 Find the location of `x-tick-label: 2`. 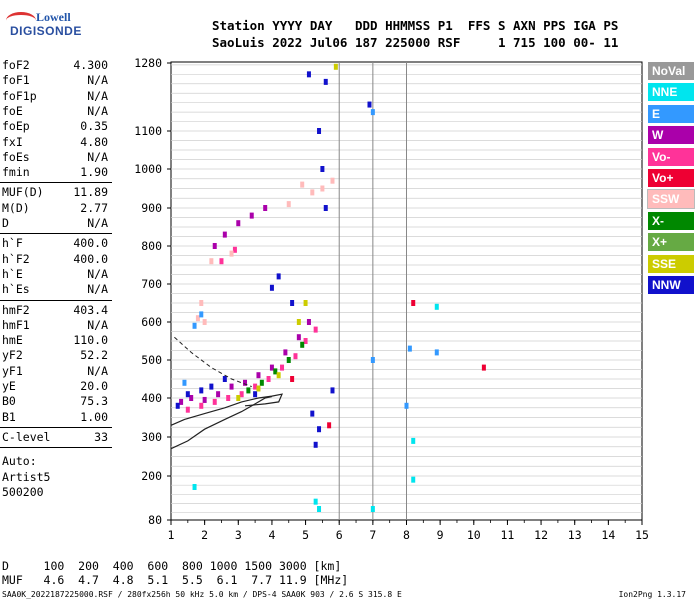

x-tick-label: 2 is located at coordinates (204, 535).